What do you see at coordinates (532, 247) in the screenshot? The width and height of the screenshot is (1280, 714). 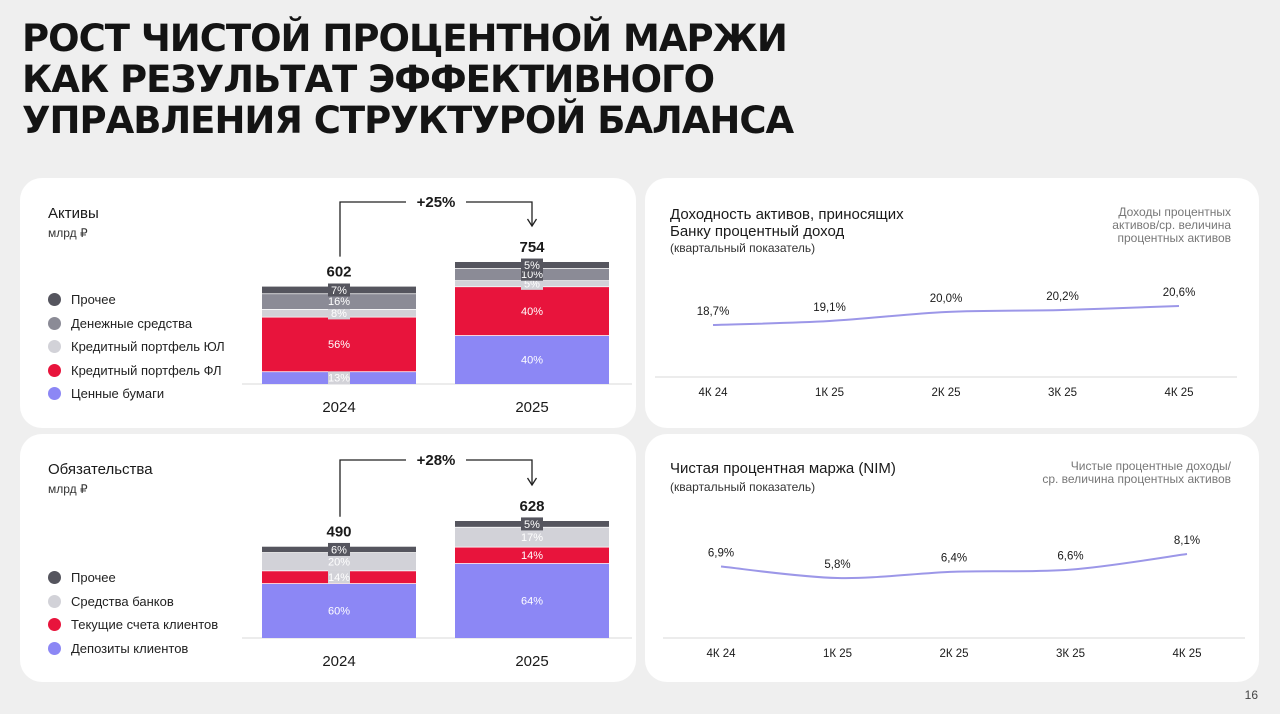 I see `total-label: 754` at bounding box center [532, 247].